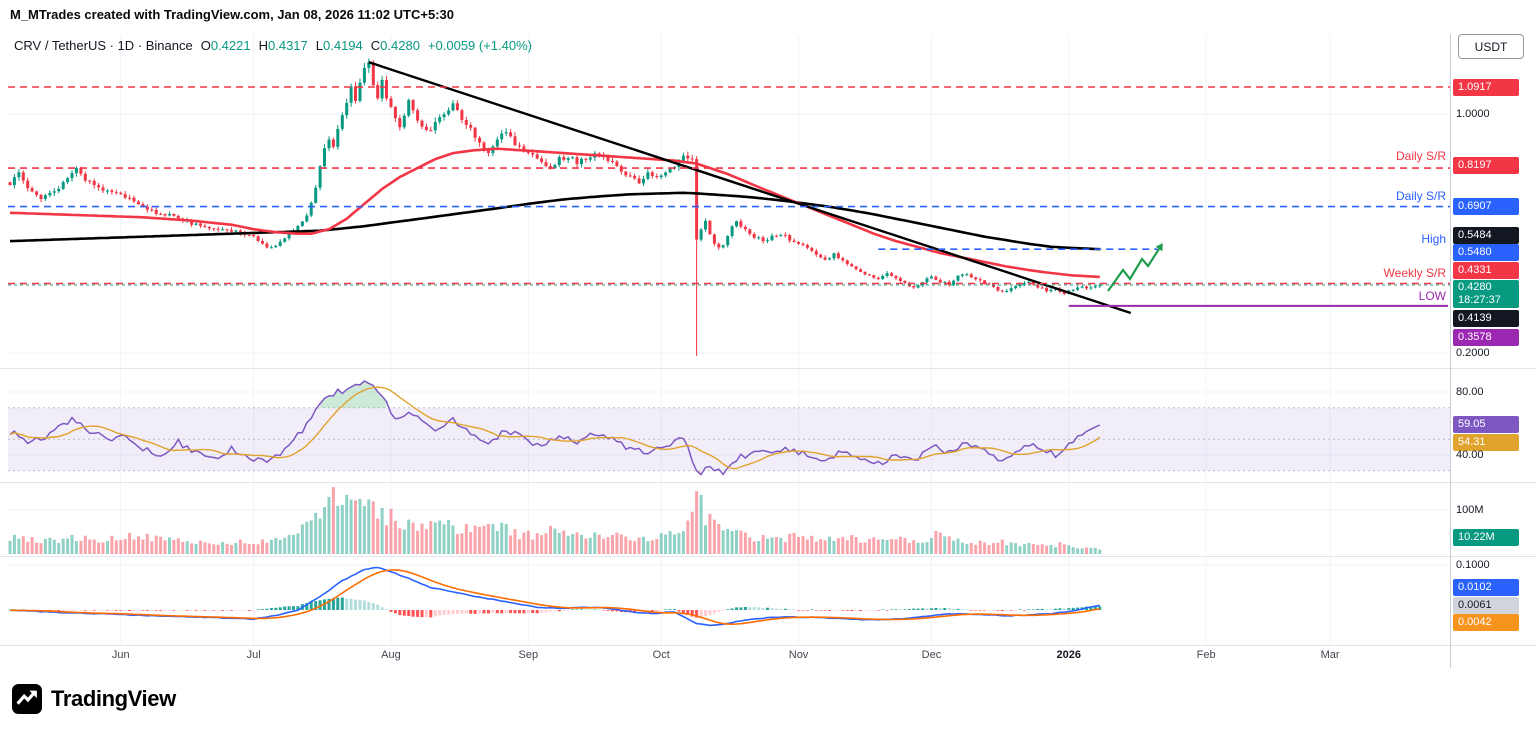 Image resolution: width=1536 pixels, height=734 pixels. Describe the element at coordinates (1486, 424) in the screenshot. I see `rsi-label-rsi-value: 59.05` at that location.